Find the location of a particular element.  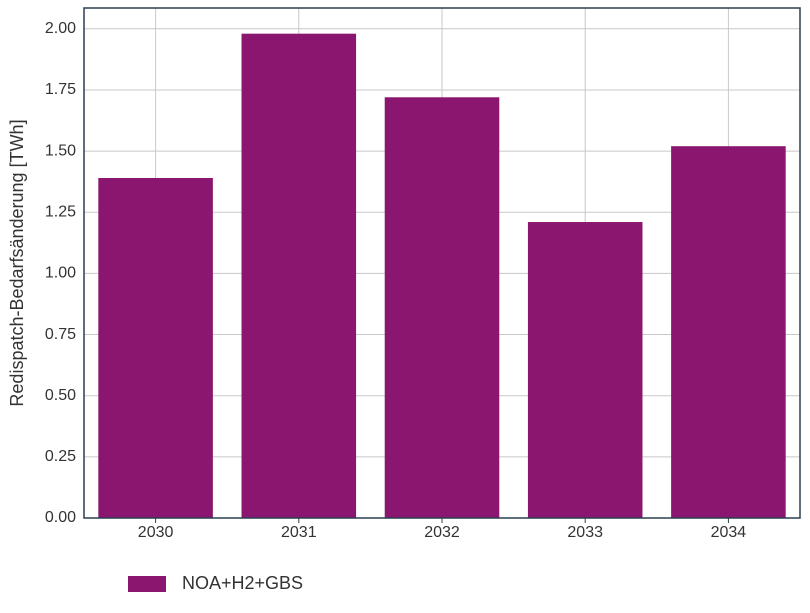

y-tick-label: 0.75 is located at coordinates (60, 334).